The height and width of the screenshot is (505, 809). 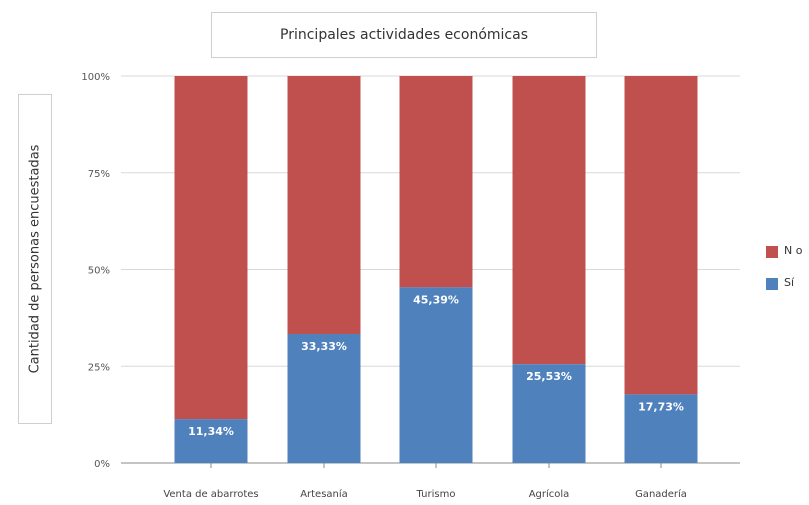 I want to click on y-tick-label: 0%, so click(x=102, y=464).